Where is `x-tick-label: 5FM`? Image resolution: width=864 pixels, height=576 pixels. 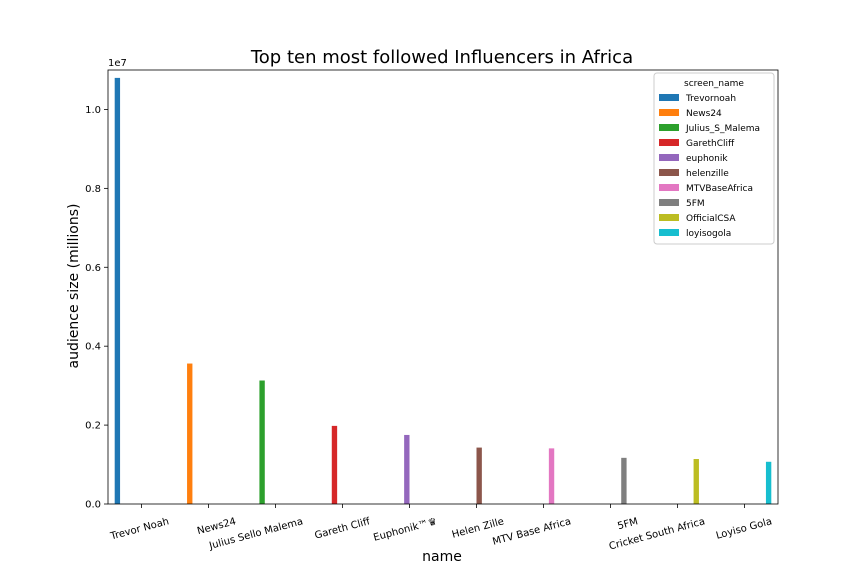
x-tick-label: 5FM is located at coordinates (627, 524).